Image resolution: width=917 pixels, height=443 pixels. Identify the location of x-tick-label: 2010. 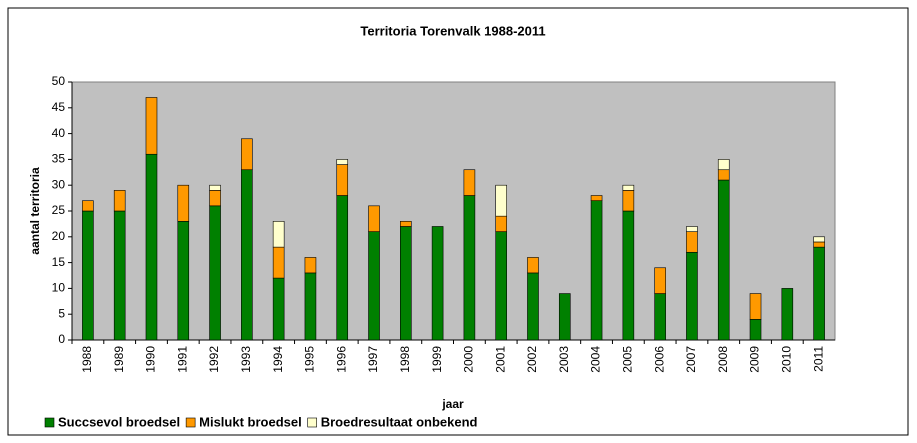
(786, 359).